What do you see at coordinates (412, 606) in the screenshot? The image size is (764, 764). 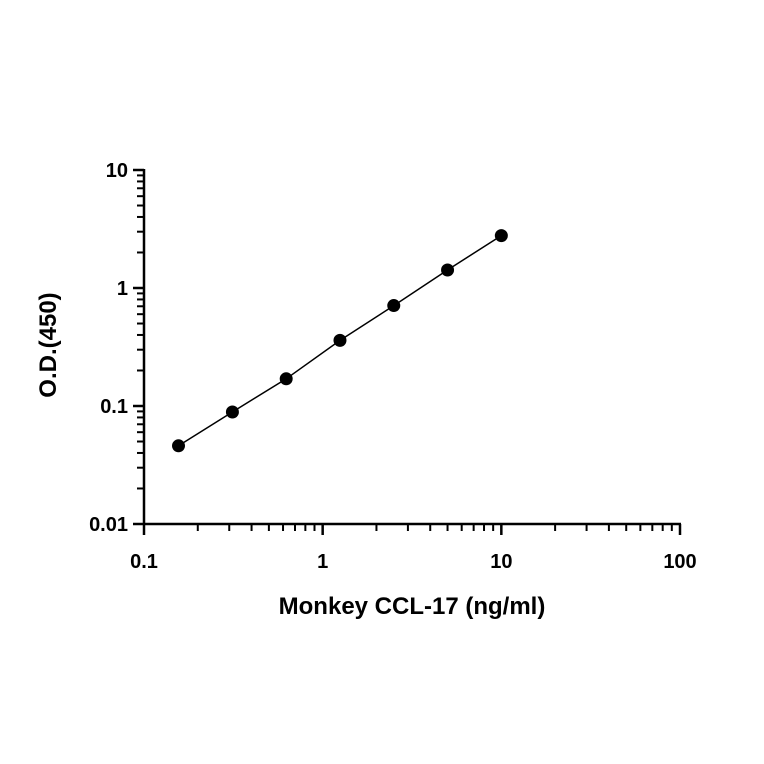 I see `x-axis-title: Monkey CCL-17 (ng/ml)` at bounding box center [412, 606].